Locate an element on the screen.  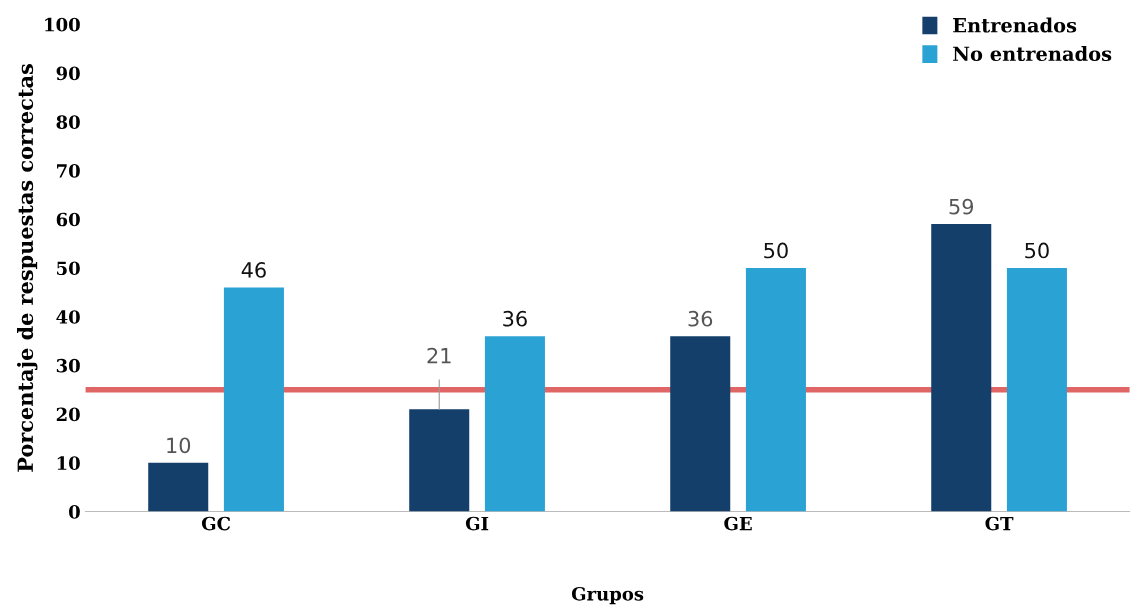
legend-label: Entrenados is located at coordinates (1015, 25).